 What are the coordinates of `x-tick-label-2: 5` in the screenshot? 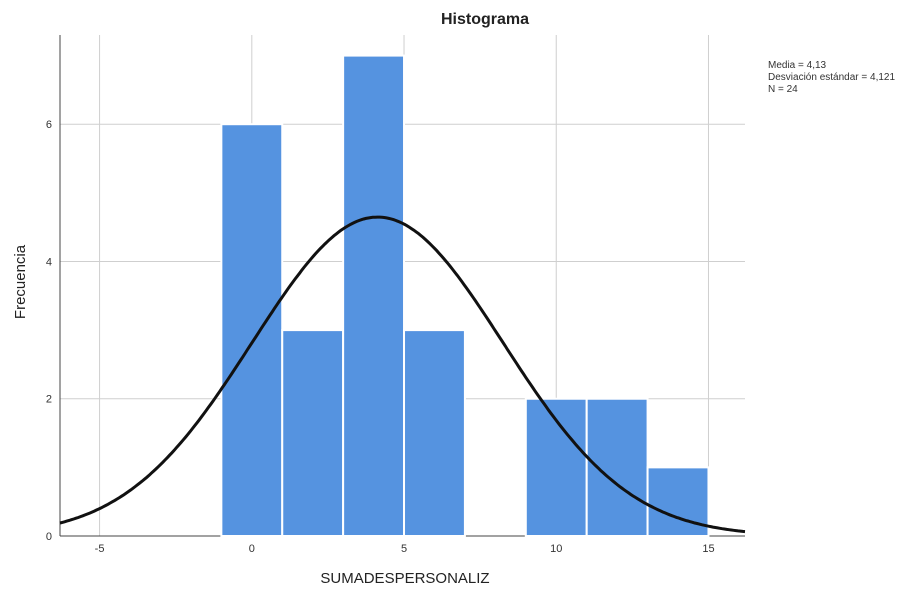 It's located at (404, 549).